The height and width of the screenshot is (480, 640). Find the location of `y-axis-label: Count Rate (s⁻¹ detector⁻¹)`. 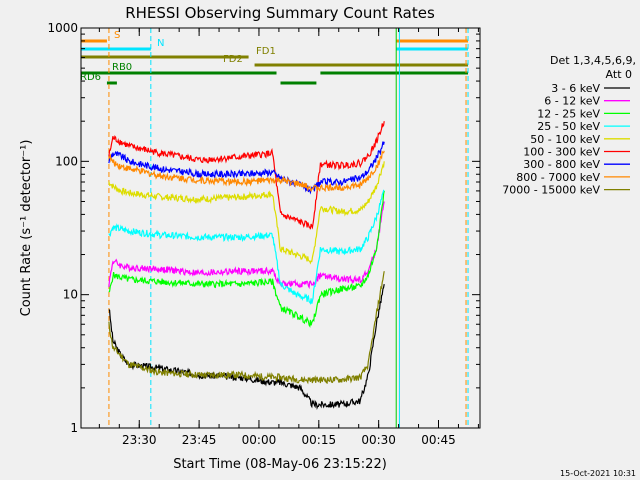

y-axis-label: Count Rate (s⁻¹ detector⁻¹) is located at coordinates (26, 228).